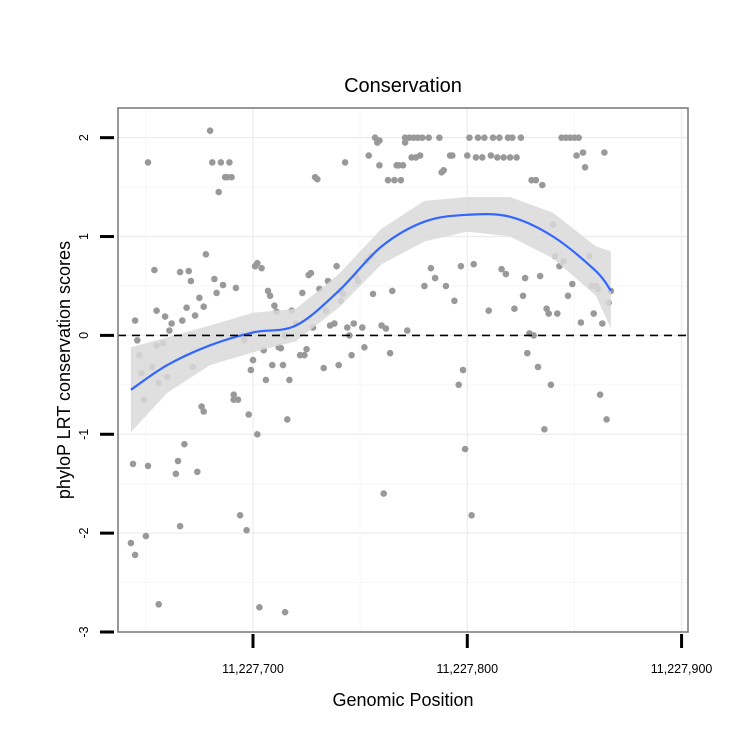 Image resolution: width=750 pixels, height=750 pixels. Describe the element at coordinates (84, 631) in the screenshot. I see `y-tick-label: -3` at that location.